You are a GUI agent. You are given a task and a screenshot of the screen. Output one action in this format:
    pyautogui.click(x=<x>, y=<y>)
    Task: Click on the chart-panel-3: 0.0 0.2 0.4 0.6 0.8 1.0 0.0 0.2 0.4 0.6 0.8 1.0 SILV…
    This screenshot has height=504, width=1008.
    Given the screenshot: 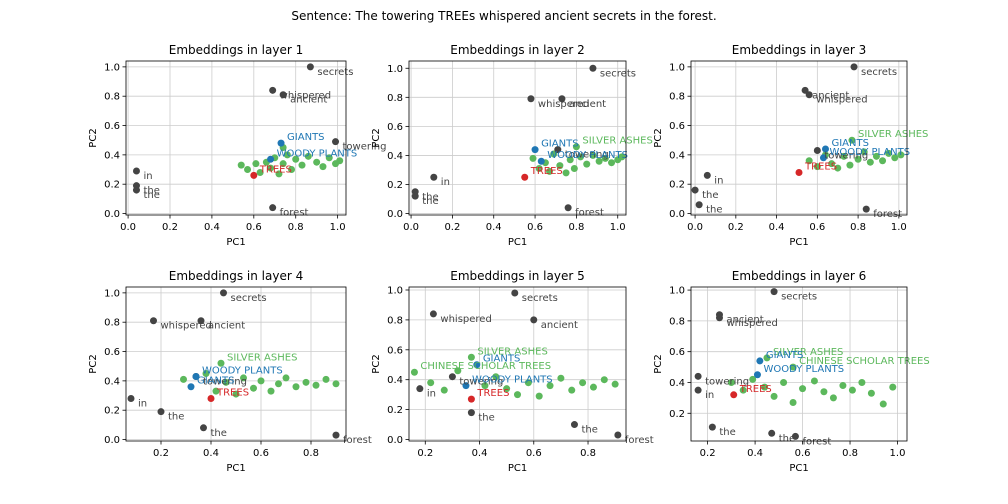 What is the action you would take?
    pyautogui.click(x=790, y=145)
    